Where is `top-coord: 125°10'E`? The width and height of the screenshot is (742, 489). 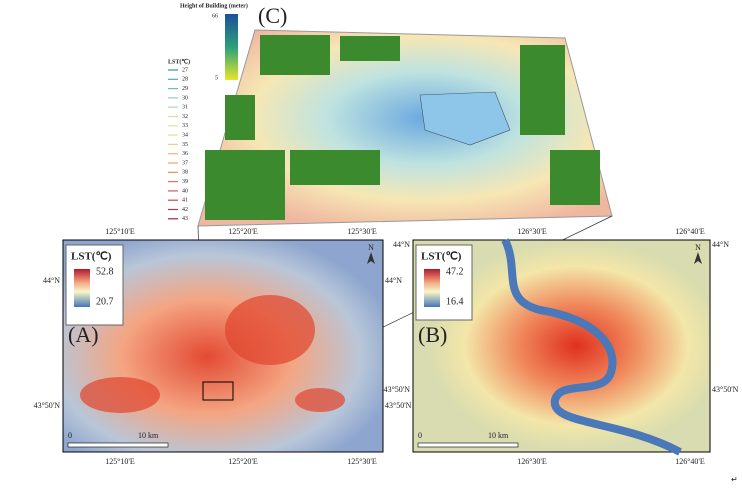 top-coord: 125°10'E is located at coordinates (120, 231).